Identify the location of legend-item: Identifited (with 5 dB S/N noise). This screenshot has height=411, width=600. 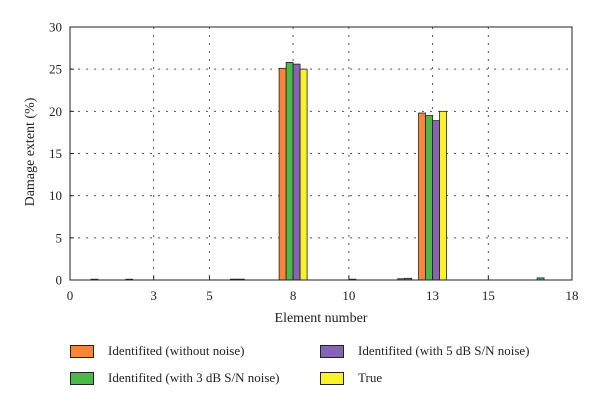
(425, 351).